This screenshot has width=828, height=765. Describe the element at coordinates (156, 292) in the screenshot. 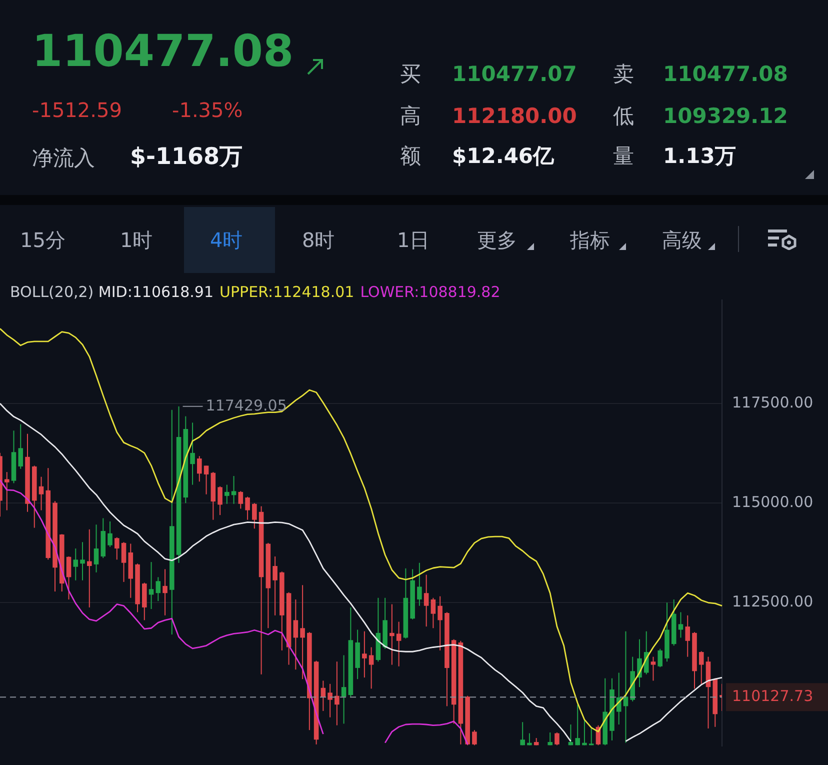

I see `text: MID:110618.91` at that location.